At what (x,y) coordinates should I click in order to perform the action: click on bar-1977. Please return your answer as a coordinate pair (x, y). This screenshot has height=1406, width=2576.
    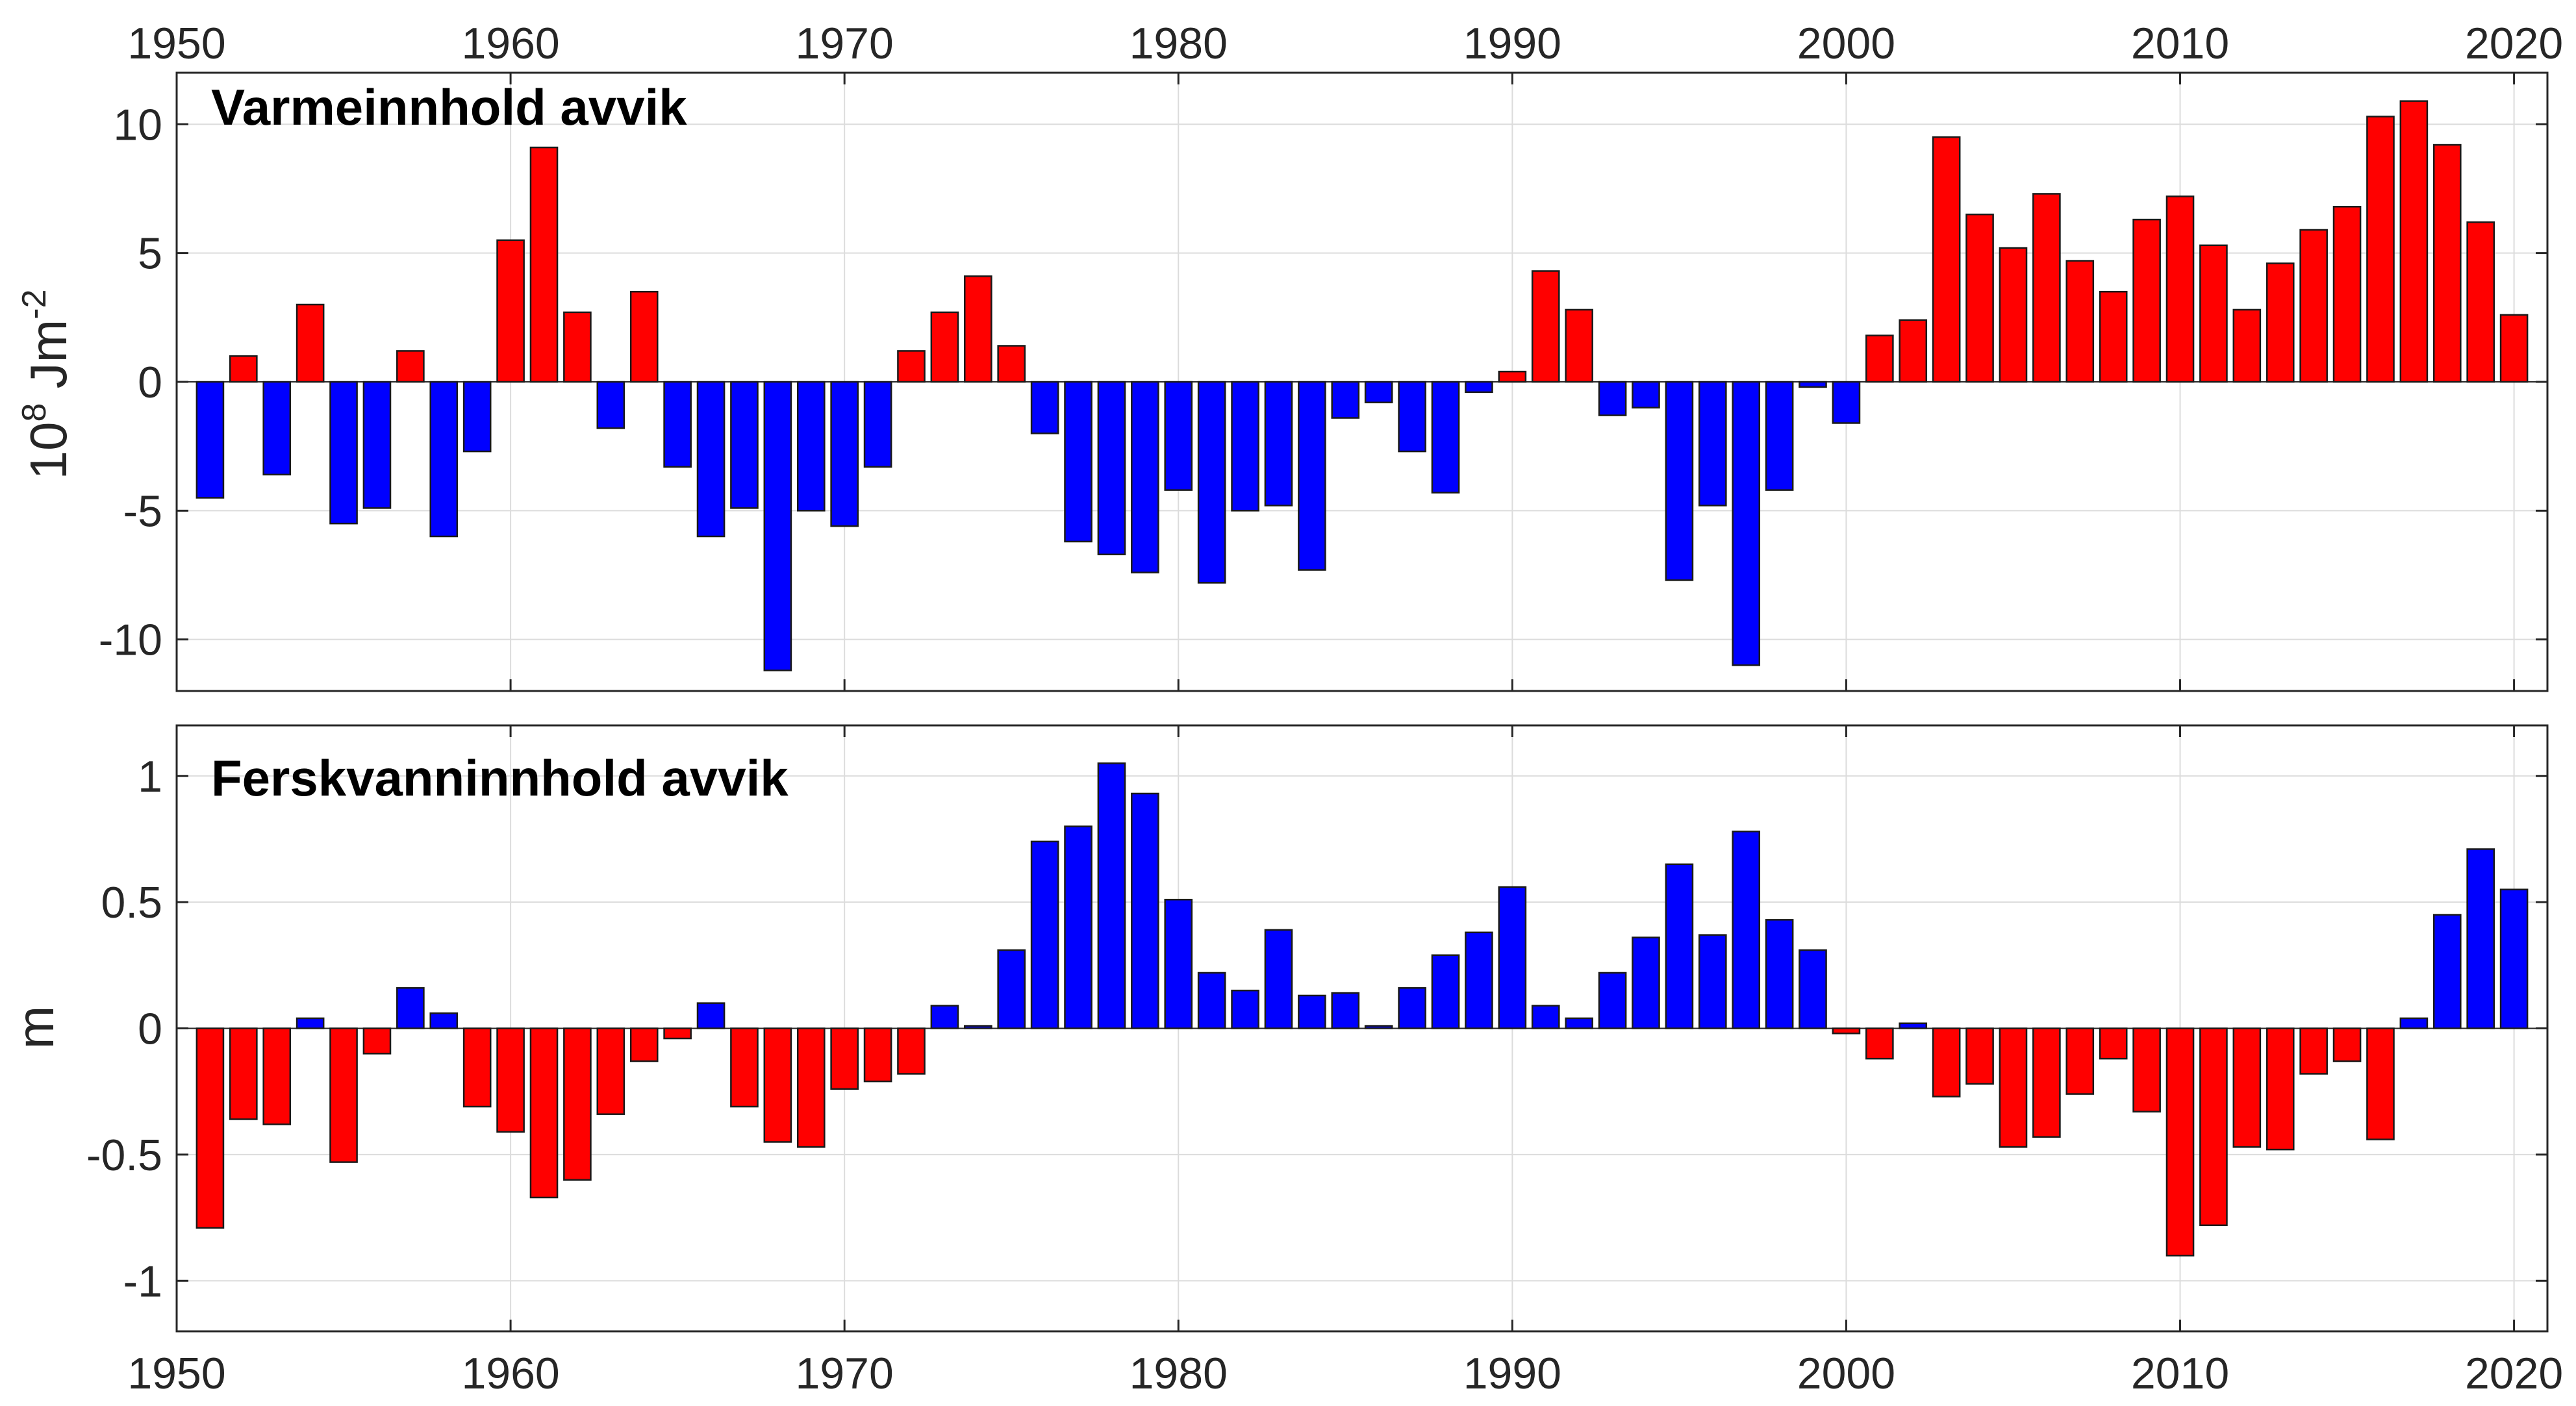
    Looking at the image, I should click on (1078, 927).